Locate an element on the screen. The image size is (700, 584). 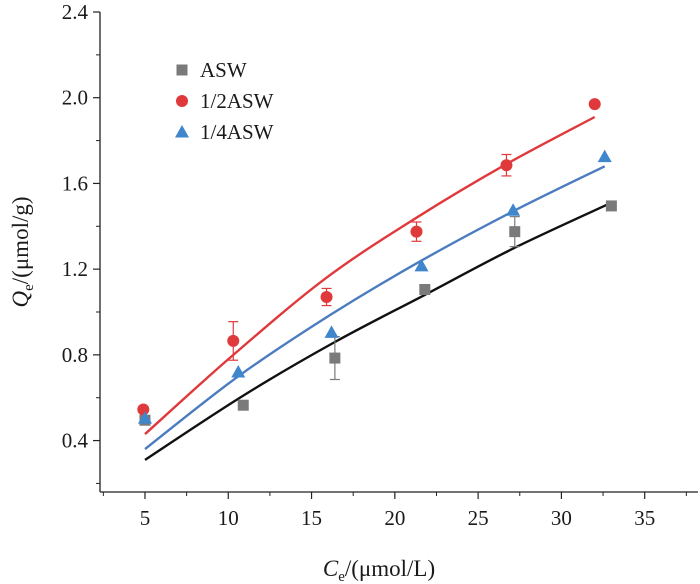
legend-label: 1/2ASW is located at coordinates (237, 101).